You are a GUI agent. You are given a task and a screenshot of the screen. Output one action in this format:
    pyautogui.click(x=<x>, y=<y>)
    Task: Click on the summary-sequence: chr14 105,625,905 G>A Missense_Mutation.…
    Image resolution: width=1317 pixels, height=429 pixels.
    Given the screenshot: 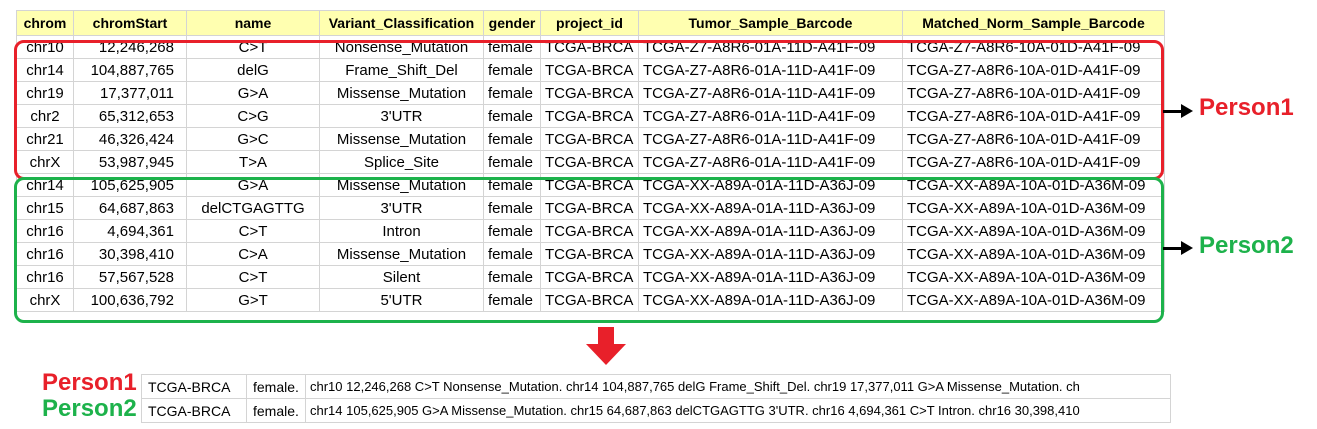 What is the action you would take?
    pyautogui.click(x=738, y=410)
    